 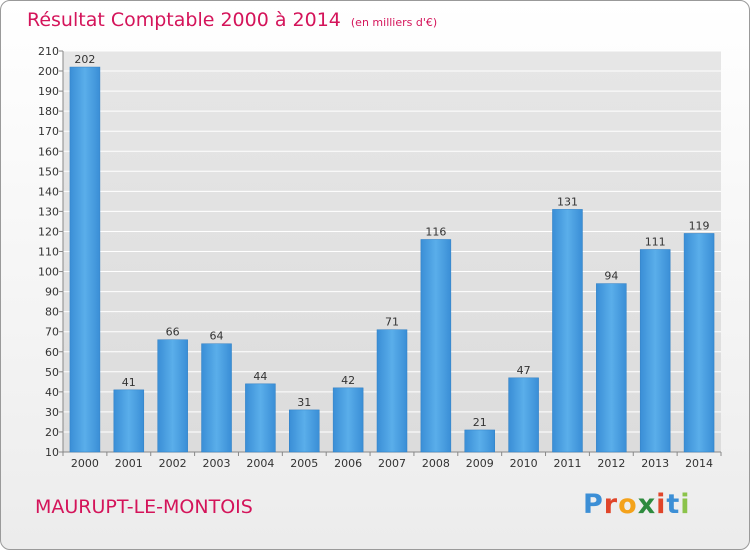 What do you see at coordinates (304, 402) in the screenshot?
I see `value-label-2005: 31` at bounding box center [304, 402].